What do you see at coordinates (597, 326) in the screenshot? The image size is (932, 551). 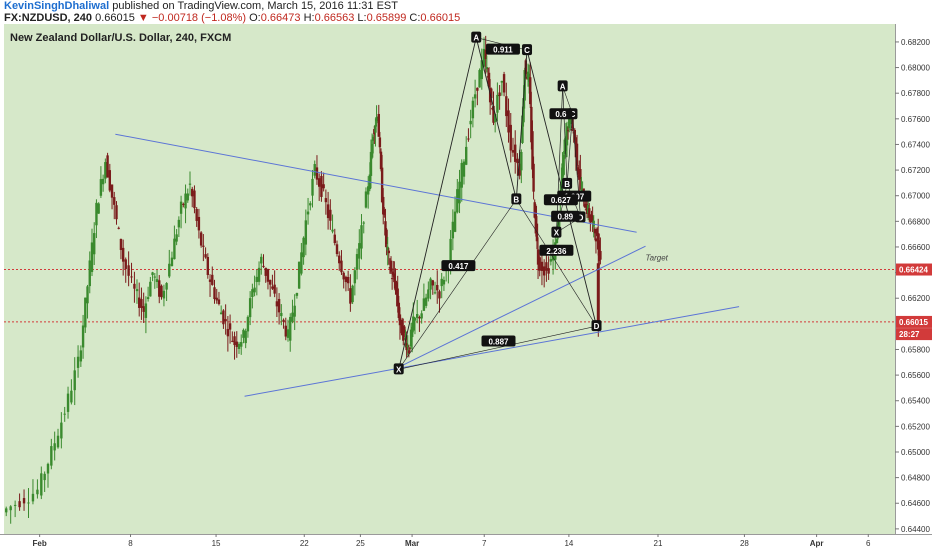 I see `pattern-point-label: D` at bounding box center [597, 326].